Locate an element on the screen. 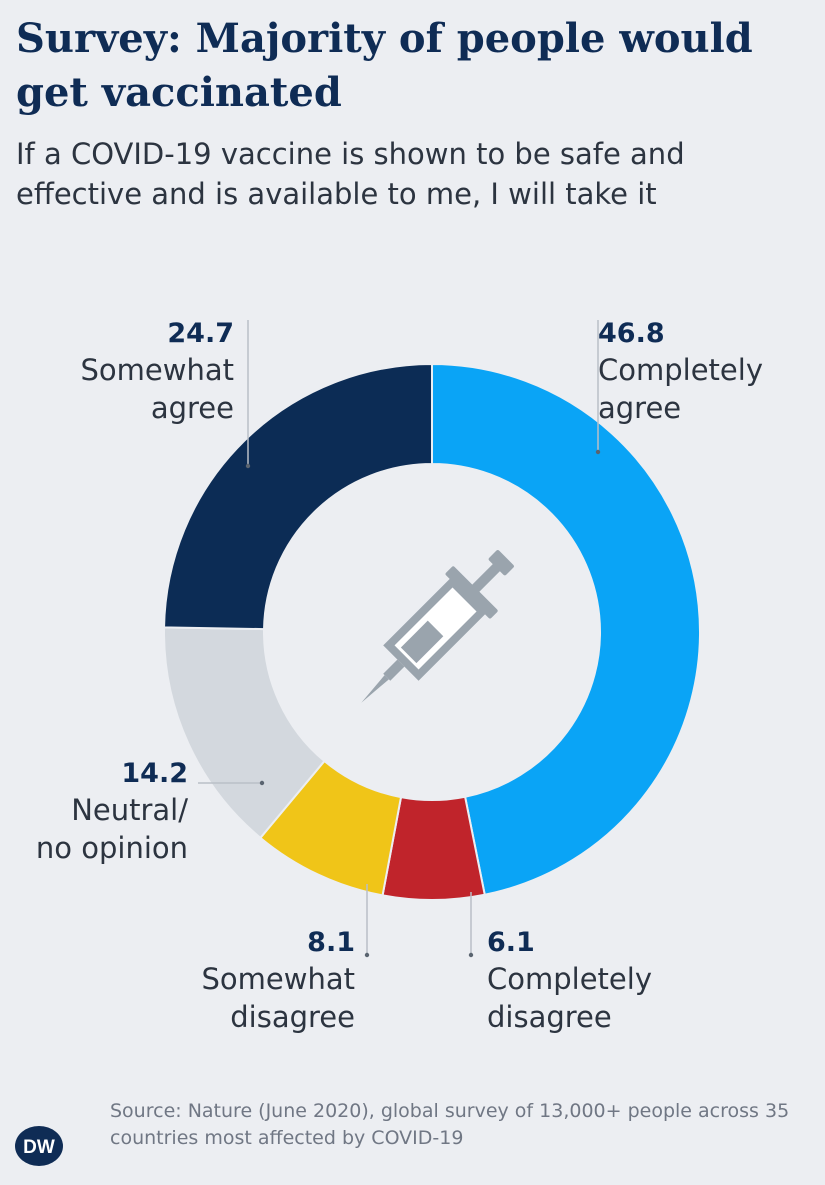  slice-value-label: 24.7 is located at coordinates (200, 333).